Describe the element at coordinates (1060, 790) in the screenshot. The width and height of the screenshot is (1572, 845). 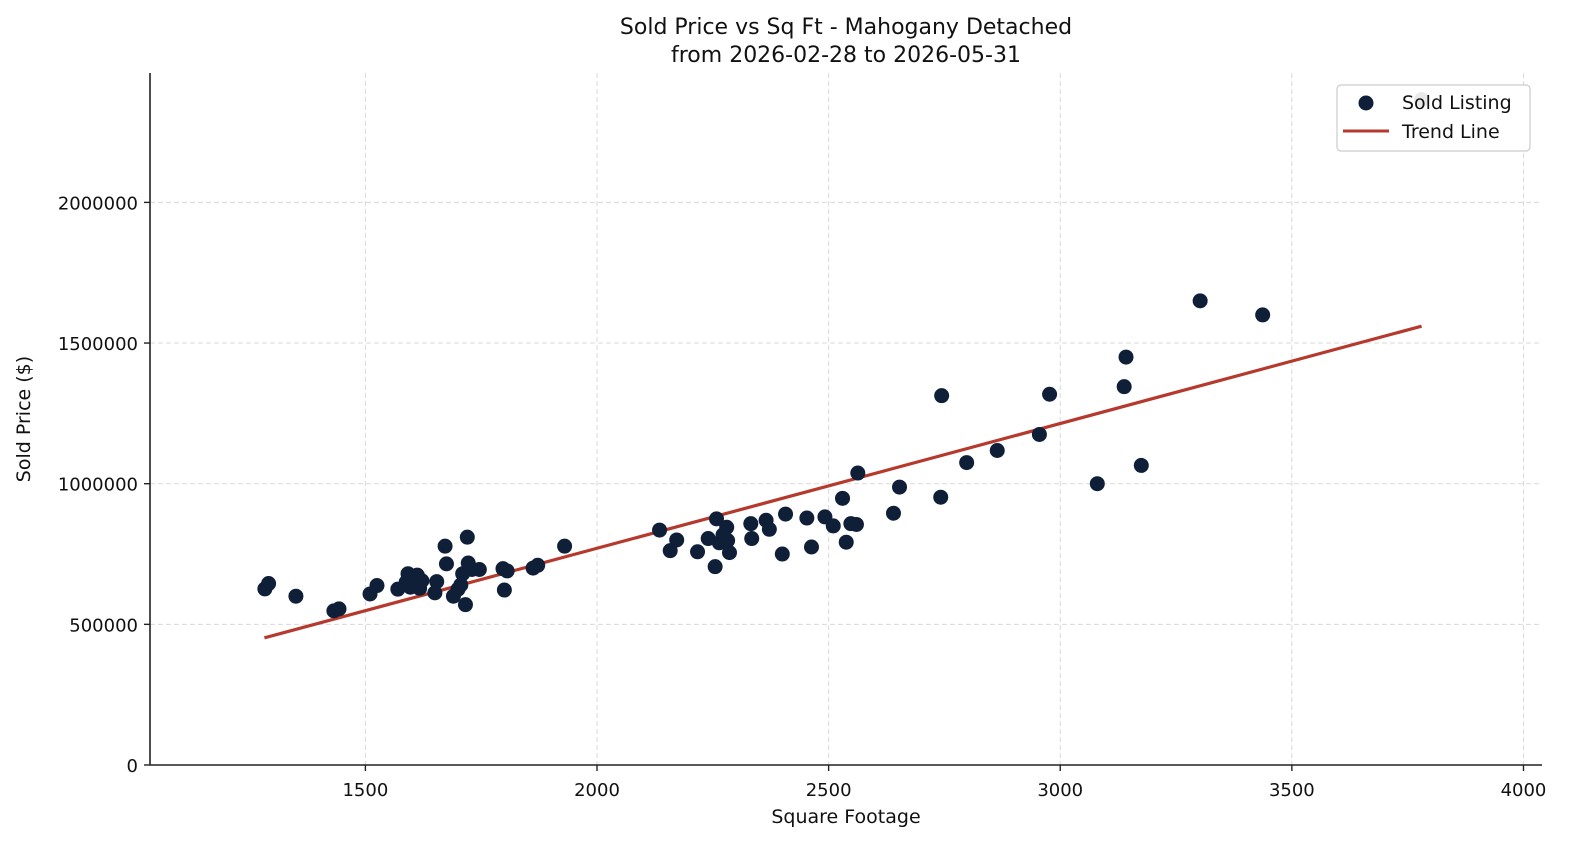
I see `x-tick-label: 3000` at that location.